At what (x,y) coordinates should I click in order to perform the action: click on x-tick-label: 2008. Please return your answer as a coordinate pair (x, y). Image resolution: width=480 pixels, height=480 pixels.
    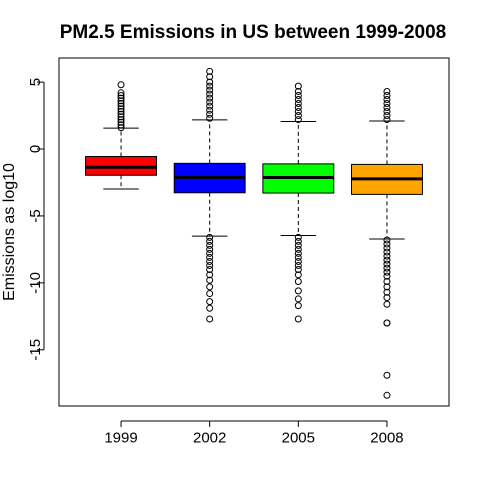
    Looking at the image, I should click on (386, 437).